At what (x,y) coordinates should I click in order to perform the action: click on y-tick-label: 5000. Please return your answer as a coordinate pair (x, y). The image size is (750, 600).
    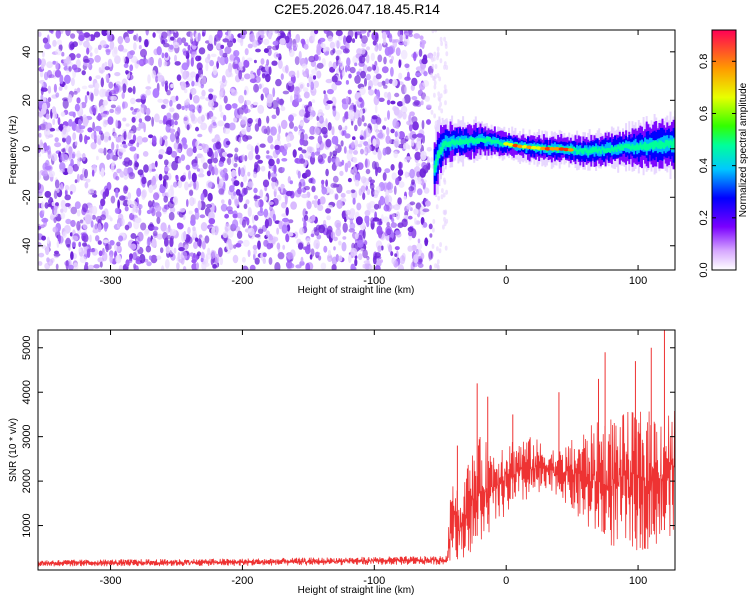
    Looking at the image, I should click on (27, 348).